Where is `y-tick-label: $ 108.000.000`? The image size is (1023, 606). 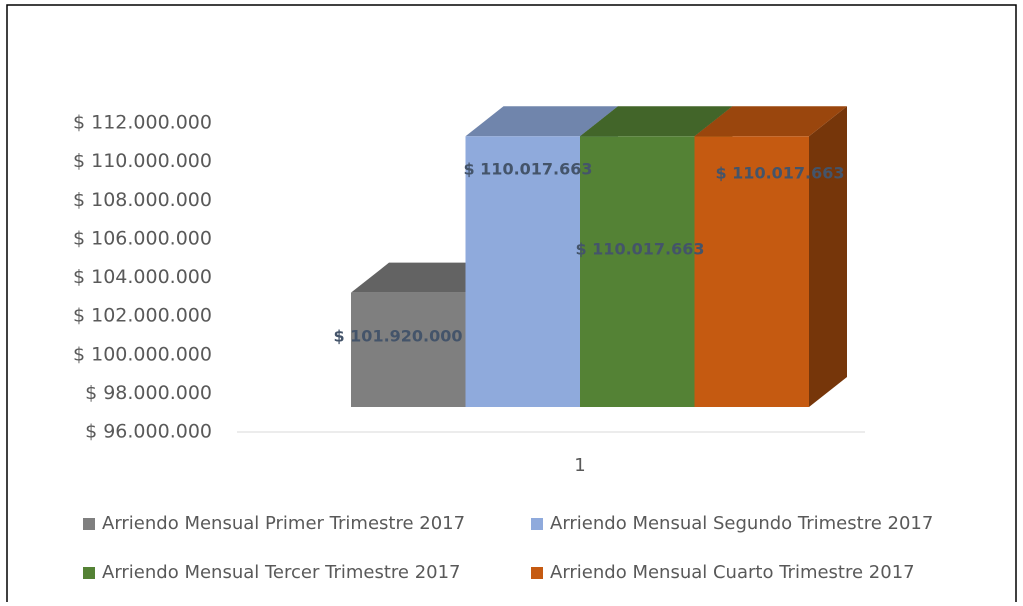
y-tick-label: $ 108.000.000 is located at coordinates (142, 200).